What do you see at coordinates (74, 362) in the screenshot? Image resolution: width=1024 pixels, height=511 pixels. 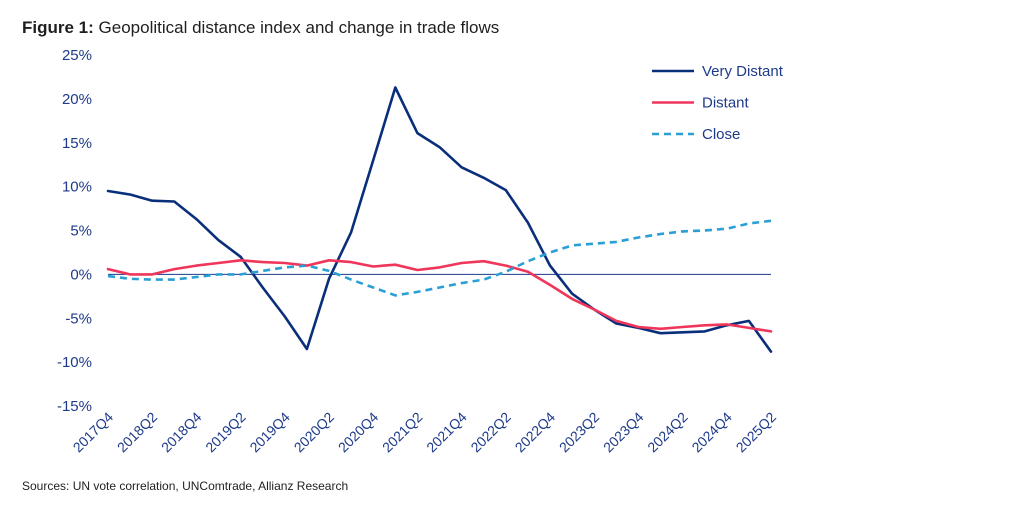 I see `y-tick-label: -10%` at bounding box center [74, 362].